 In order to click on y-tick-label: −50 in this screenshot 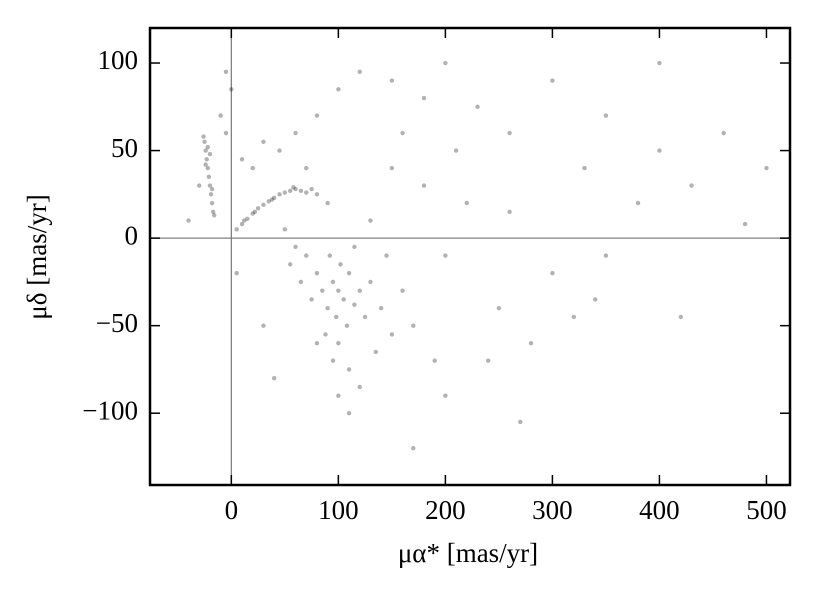, I will do `click(117, 323)`.